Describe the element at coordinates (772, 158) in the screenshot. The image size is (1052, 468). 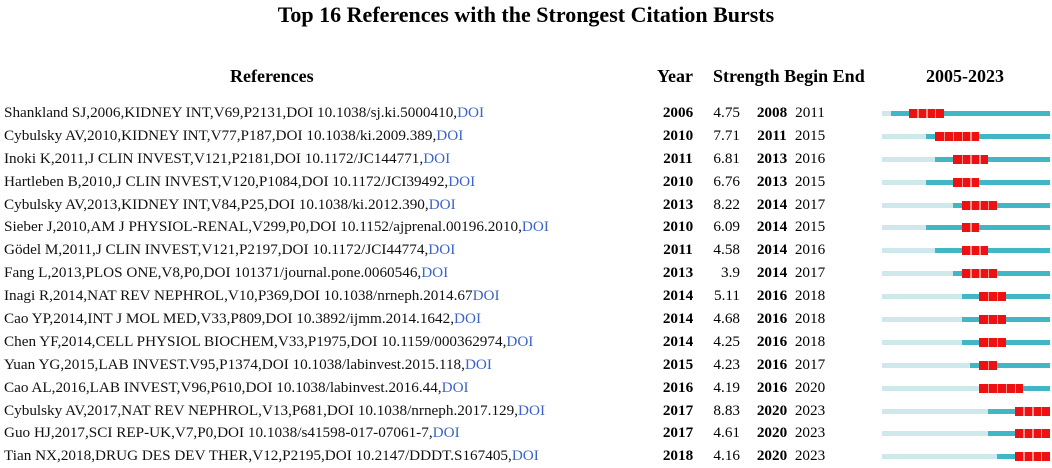
I see `begin-cell: 2013` at that location.